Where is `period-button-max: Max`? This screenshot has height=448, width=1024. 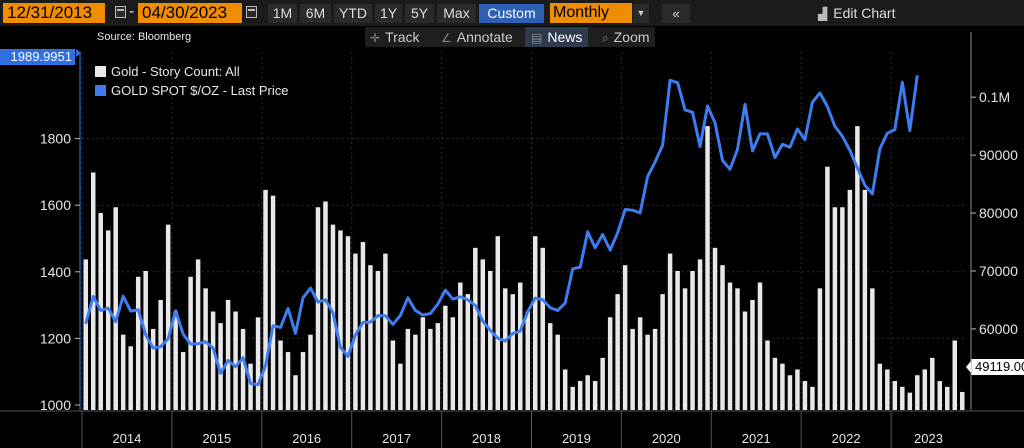
period-button-max: Max is located at coordinates (456, 13).